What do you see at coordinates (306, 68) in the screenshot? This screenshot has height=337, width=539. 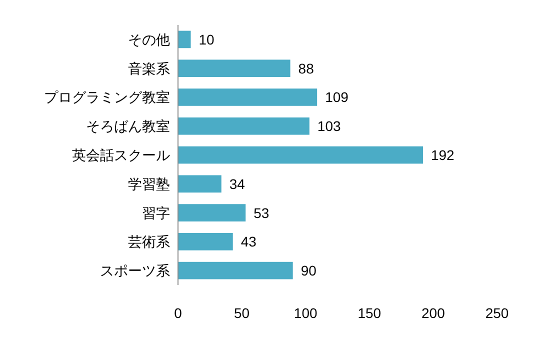 I see `data-label: 88` at bounding box center [306, 68].